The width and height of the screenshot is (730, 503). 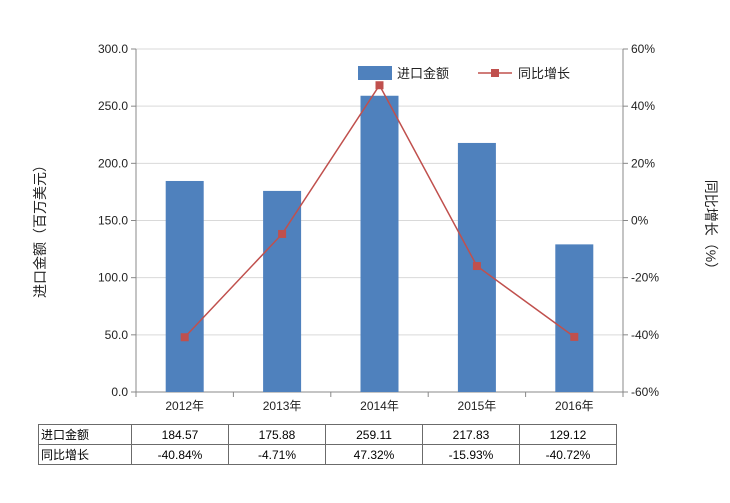 I want to click on x-tick-label: 2013年, so click(x=282, y=406).